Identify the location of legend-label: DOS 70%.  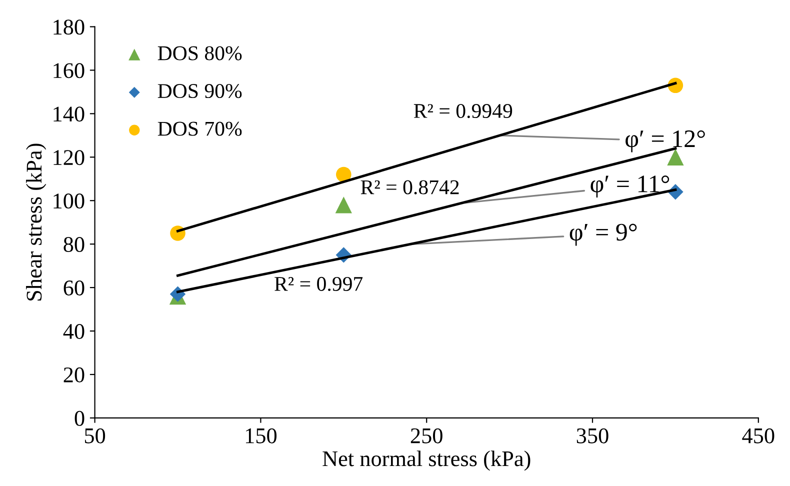
(200, 129).